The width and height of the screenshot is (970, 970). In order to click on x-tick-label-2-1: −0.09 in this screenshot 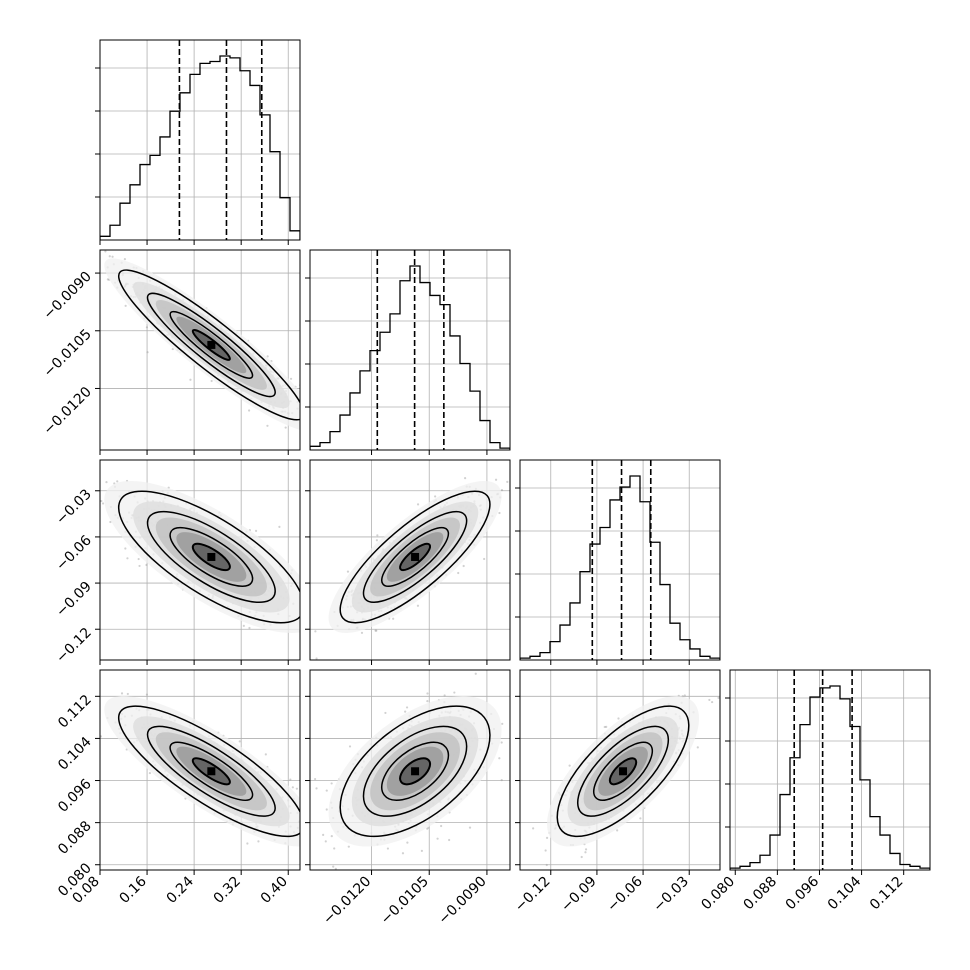, I will do `click(579, 895)`.